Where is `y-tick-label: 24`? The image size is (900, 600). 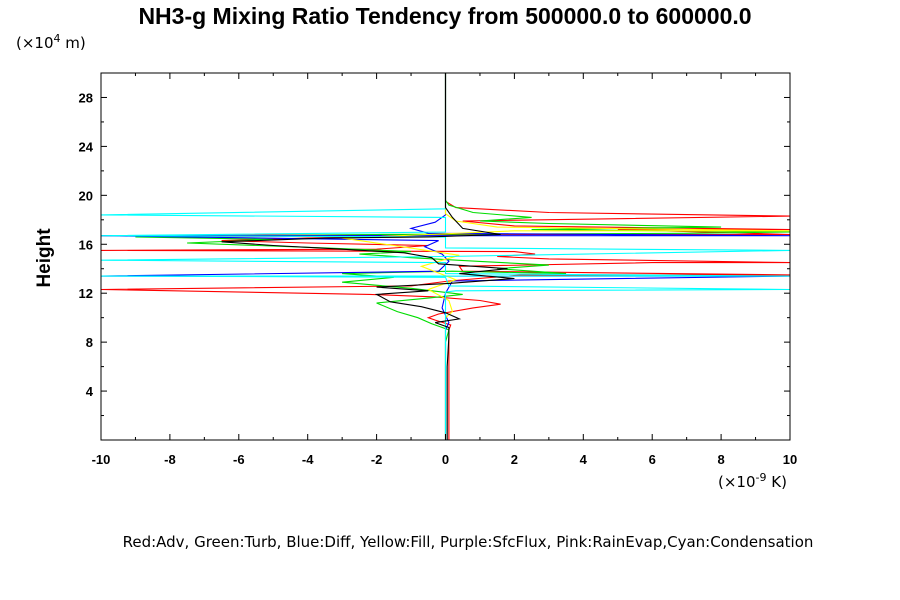 y-tick-label: 24 is located at coordinates (86, 146).